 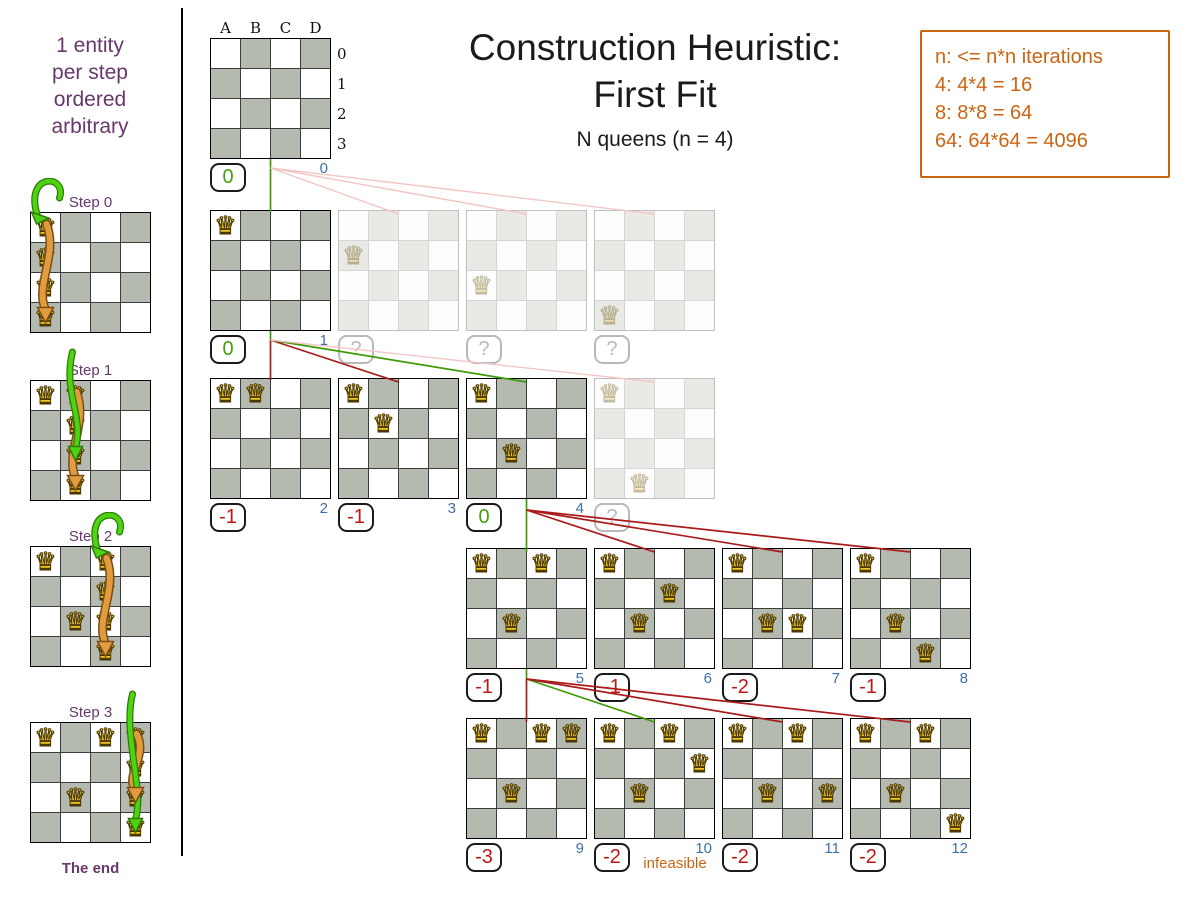 I want to click on column-label: D, so click(x=315, y=28).